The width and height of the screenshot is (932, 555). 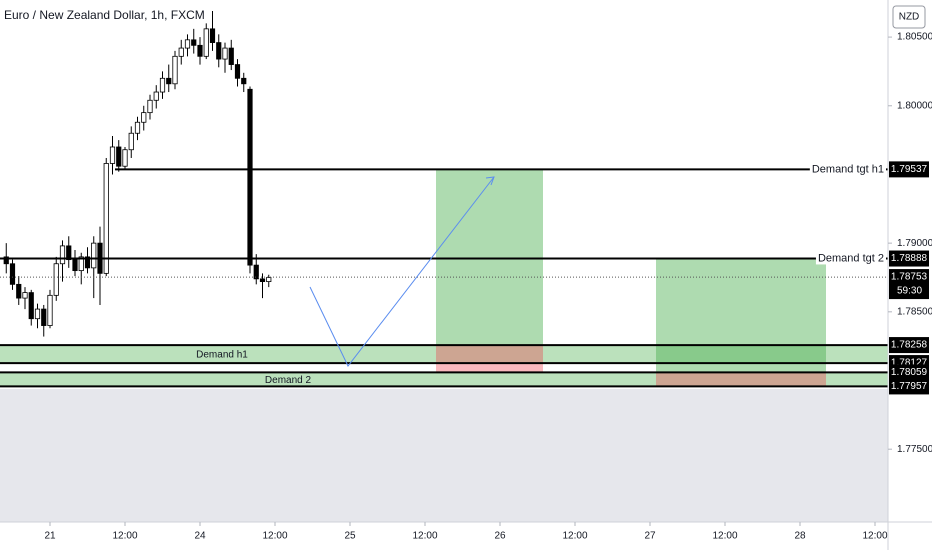 I want to click on x-tick-label: 21, so click(x=50, y=536).